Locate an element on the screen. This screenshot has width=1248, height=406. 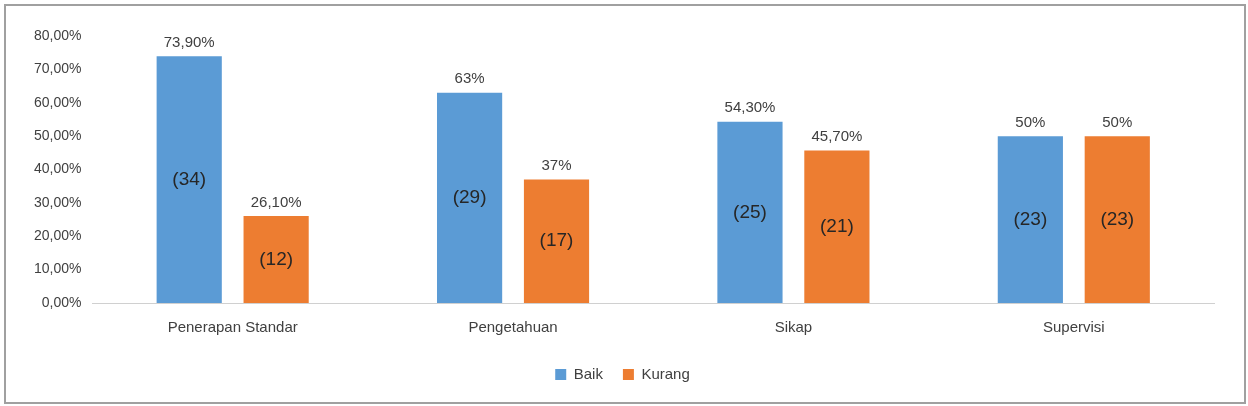
data-label: 54,30% is located at coordinates (750, 107).